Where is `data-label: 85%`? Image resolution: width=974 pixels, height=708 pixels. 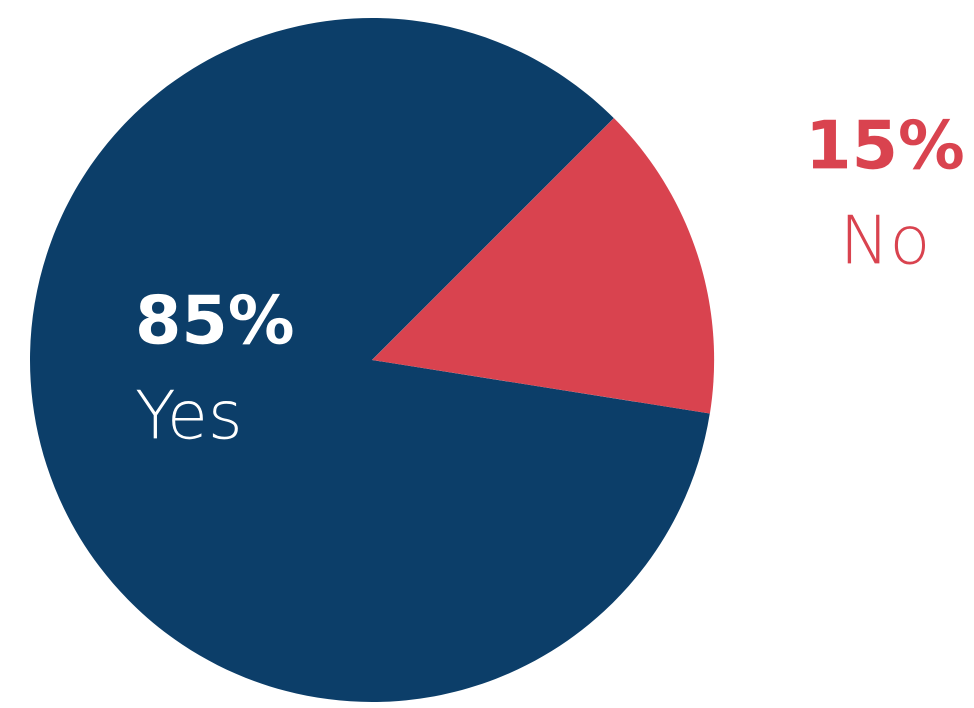
data-label: 85% is located at coordinates (215, 319).